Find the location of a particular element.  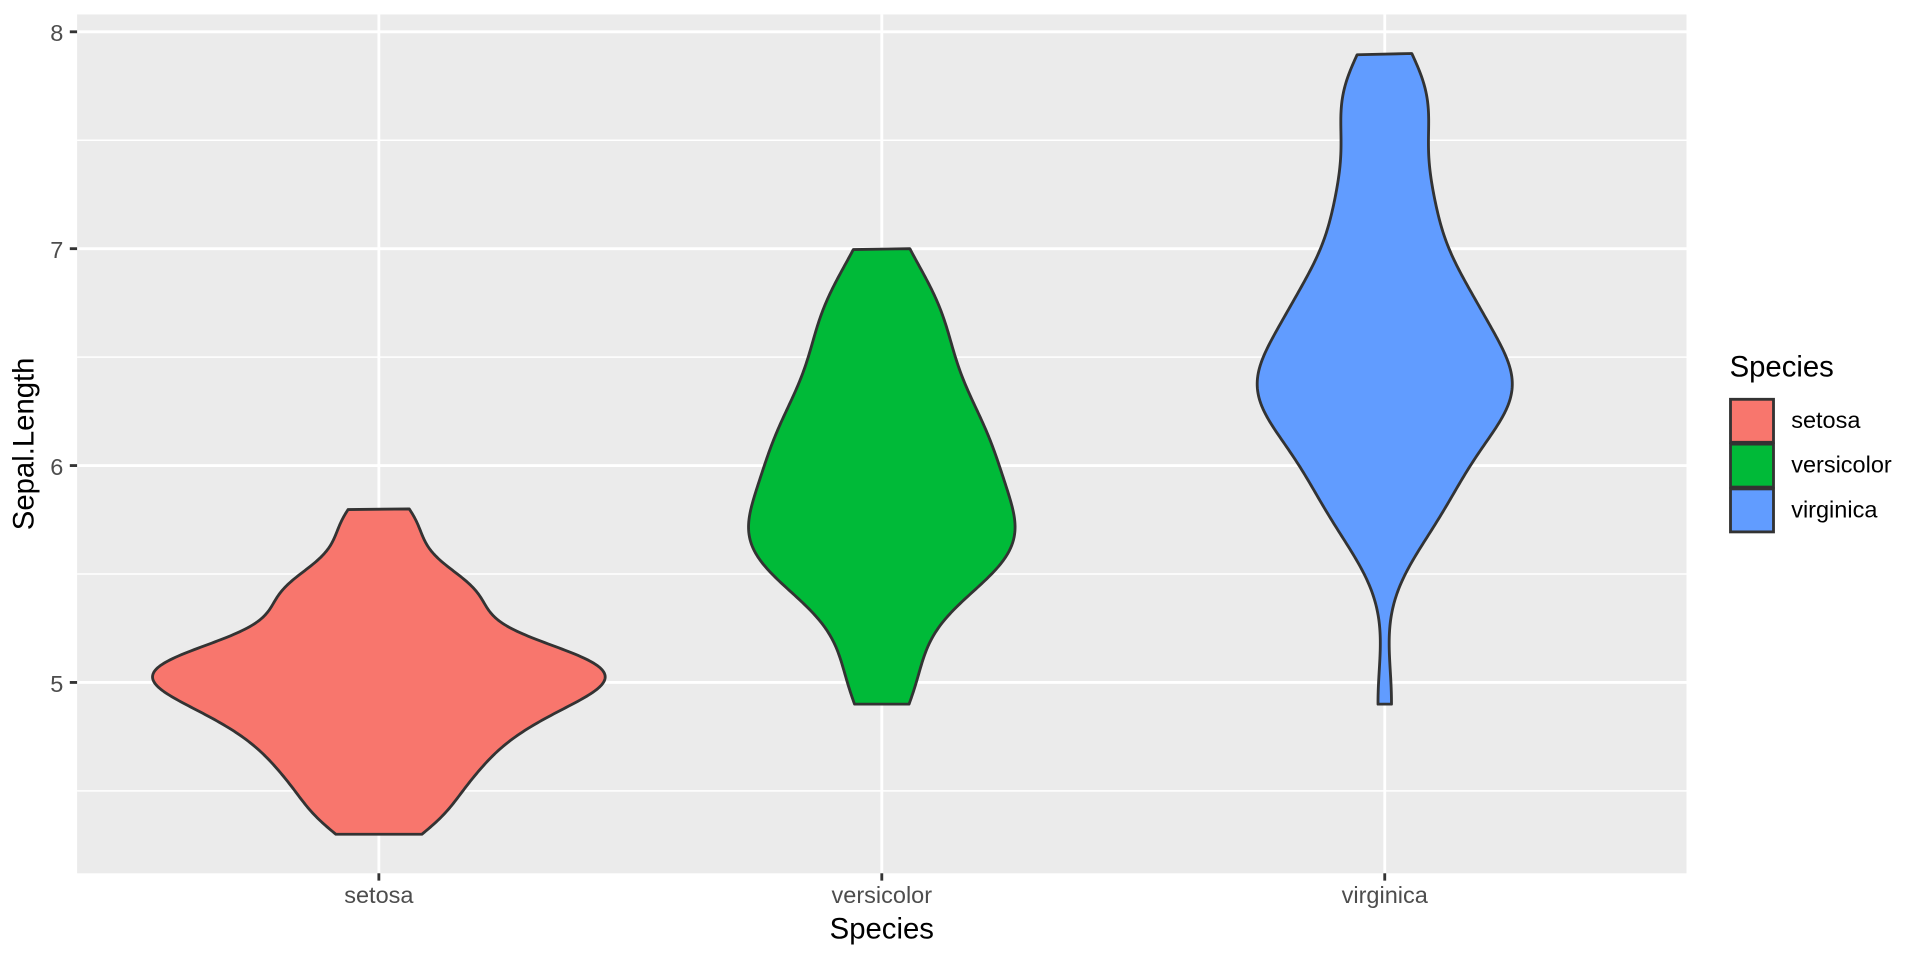

svg-text: 5 is located at coordinates (56, 684).